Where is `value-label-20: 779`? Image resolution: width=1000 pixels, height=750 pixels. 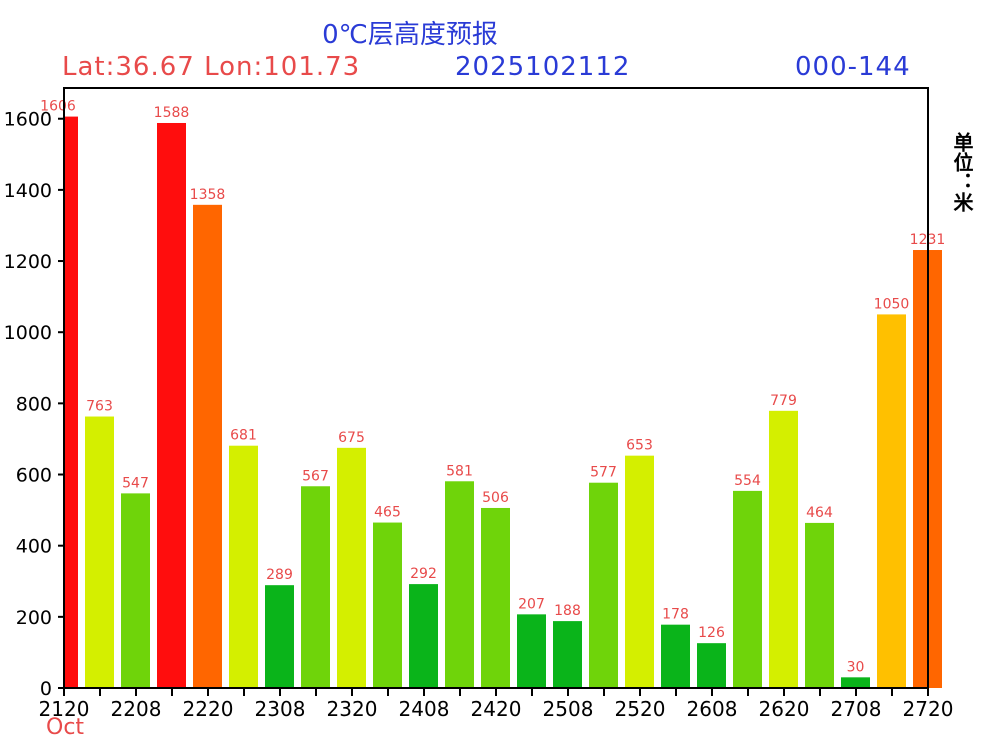
value-label-20: 779 is located at coordinates (783, 401).